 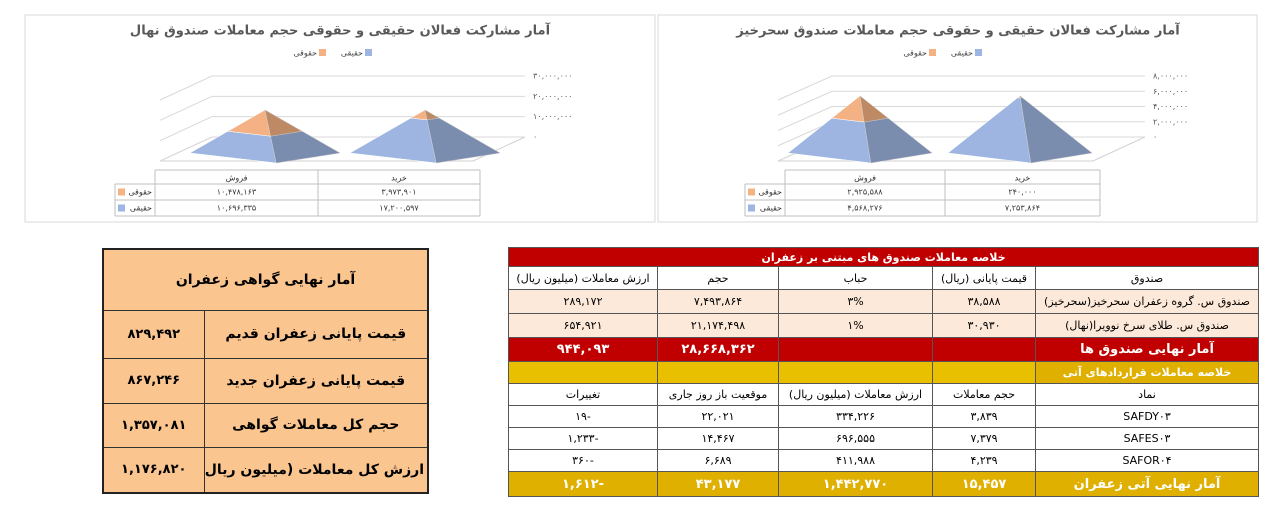 What do you see at coordinates (1170, 76) in the screenshot?
I see `y-tick-label: ۸,۰۰۰,۰۰۰` at bounding box center [1170, 76].